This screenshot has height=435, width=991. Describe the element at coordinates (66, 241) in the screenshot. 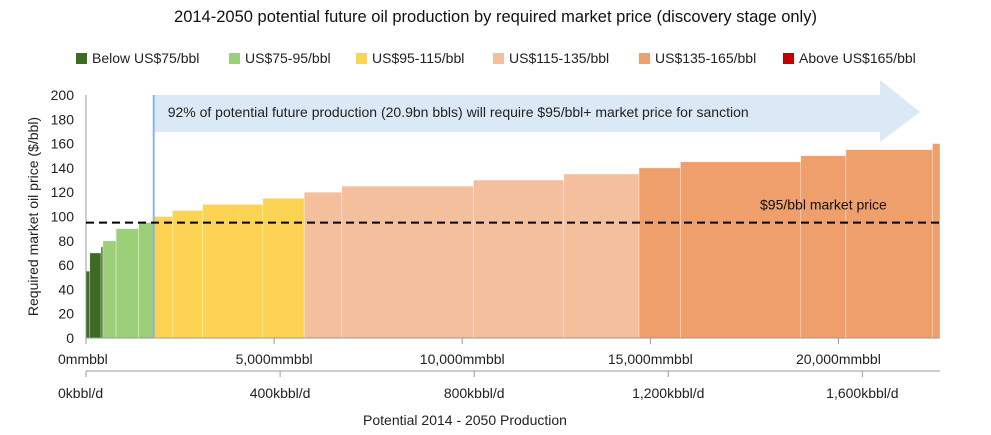

I see `y-tick-label: 80` at that location.